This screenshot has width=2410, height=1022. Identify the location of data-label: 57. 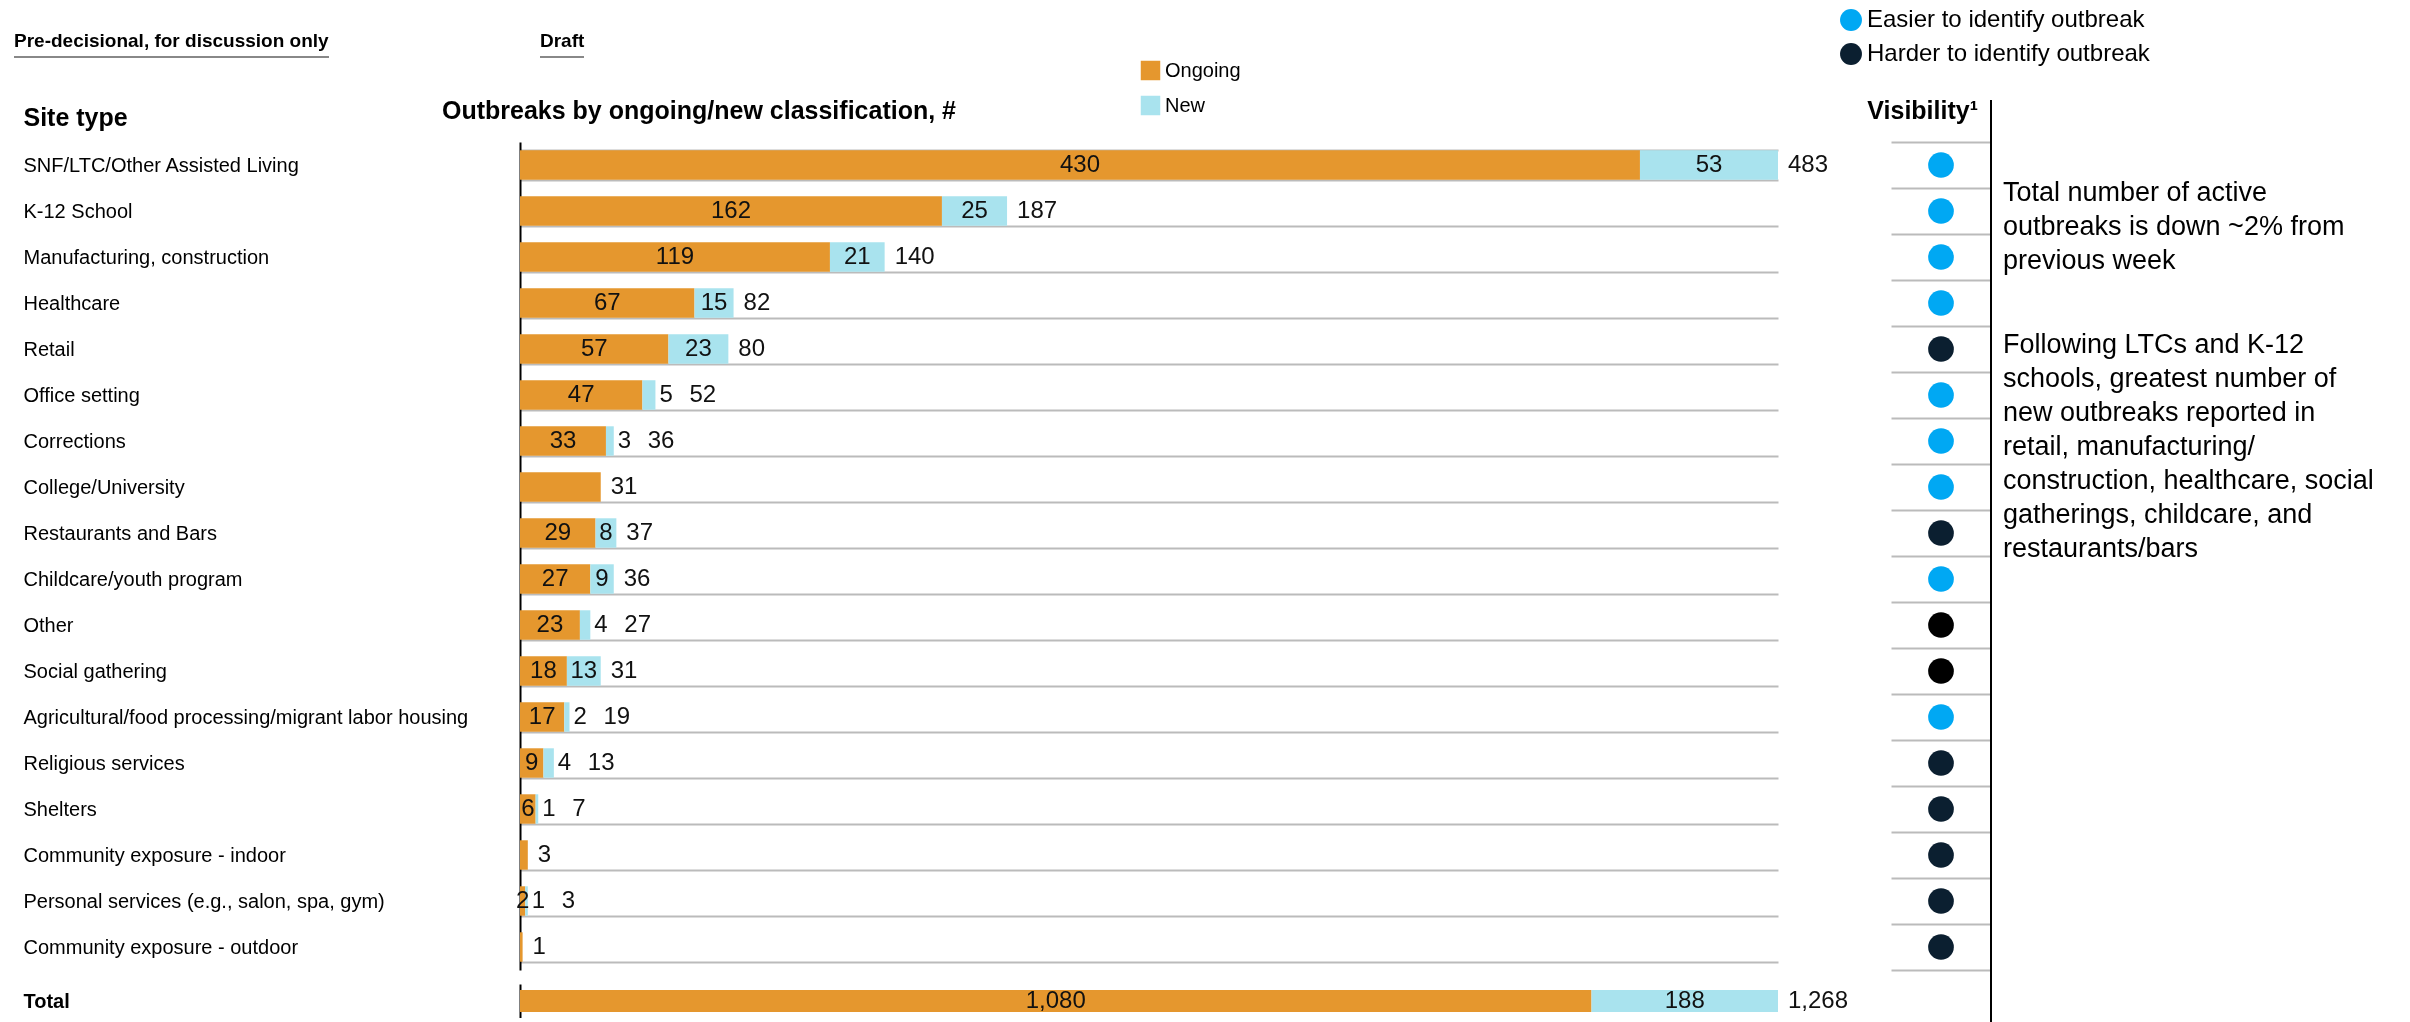
(594, 347).